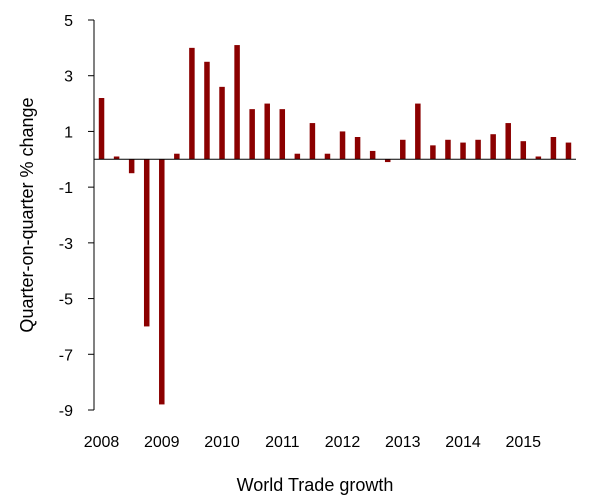  I want to click on x-year-label: 2009, so click(162, 442).